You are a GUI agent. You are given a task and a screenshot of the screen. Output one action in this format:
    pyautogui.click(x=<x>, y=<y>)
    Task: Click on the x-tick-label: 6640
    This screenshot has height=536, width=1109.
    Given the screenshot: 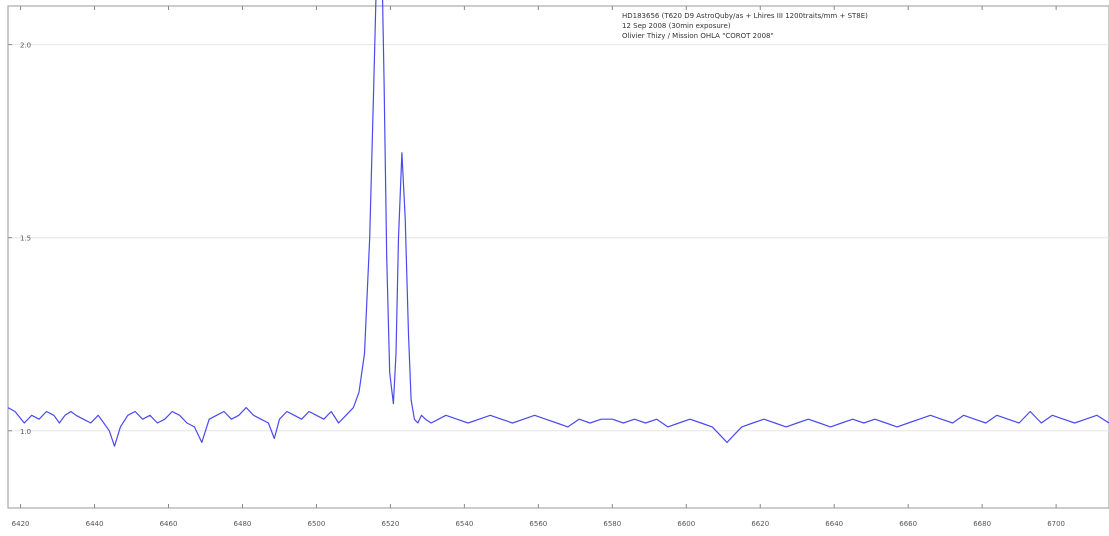 What is the action you would take?
    pyautogui.click(x=834, y=524)
    